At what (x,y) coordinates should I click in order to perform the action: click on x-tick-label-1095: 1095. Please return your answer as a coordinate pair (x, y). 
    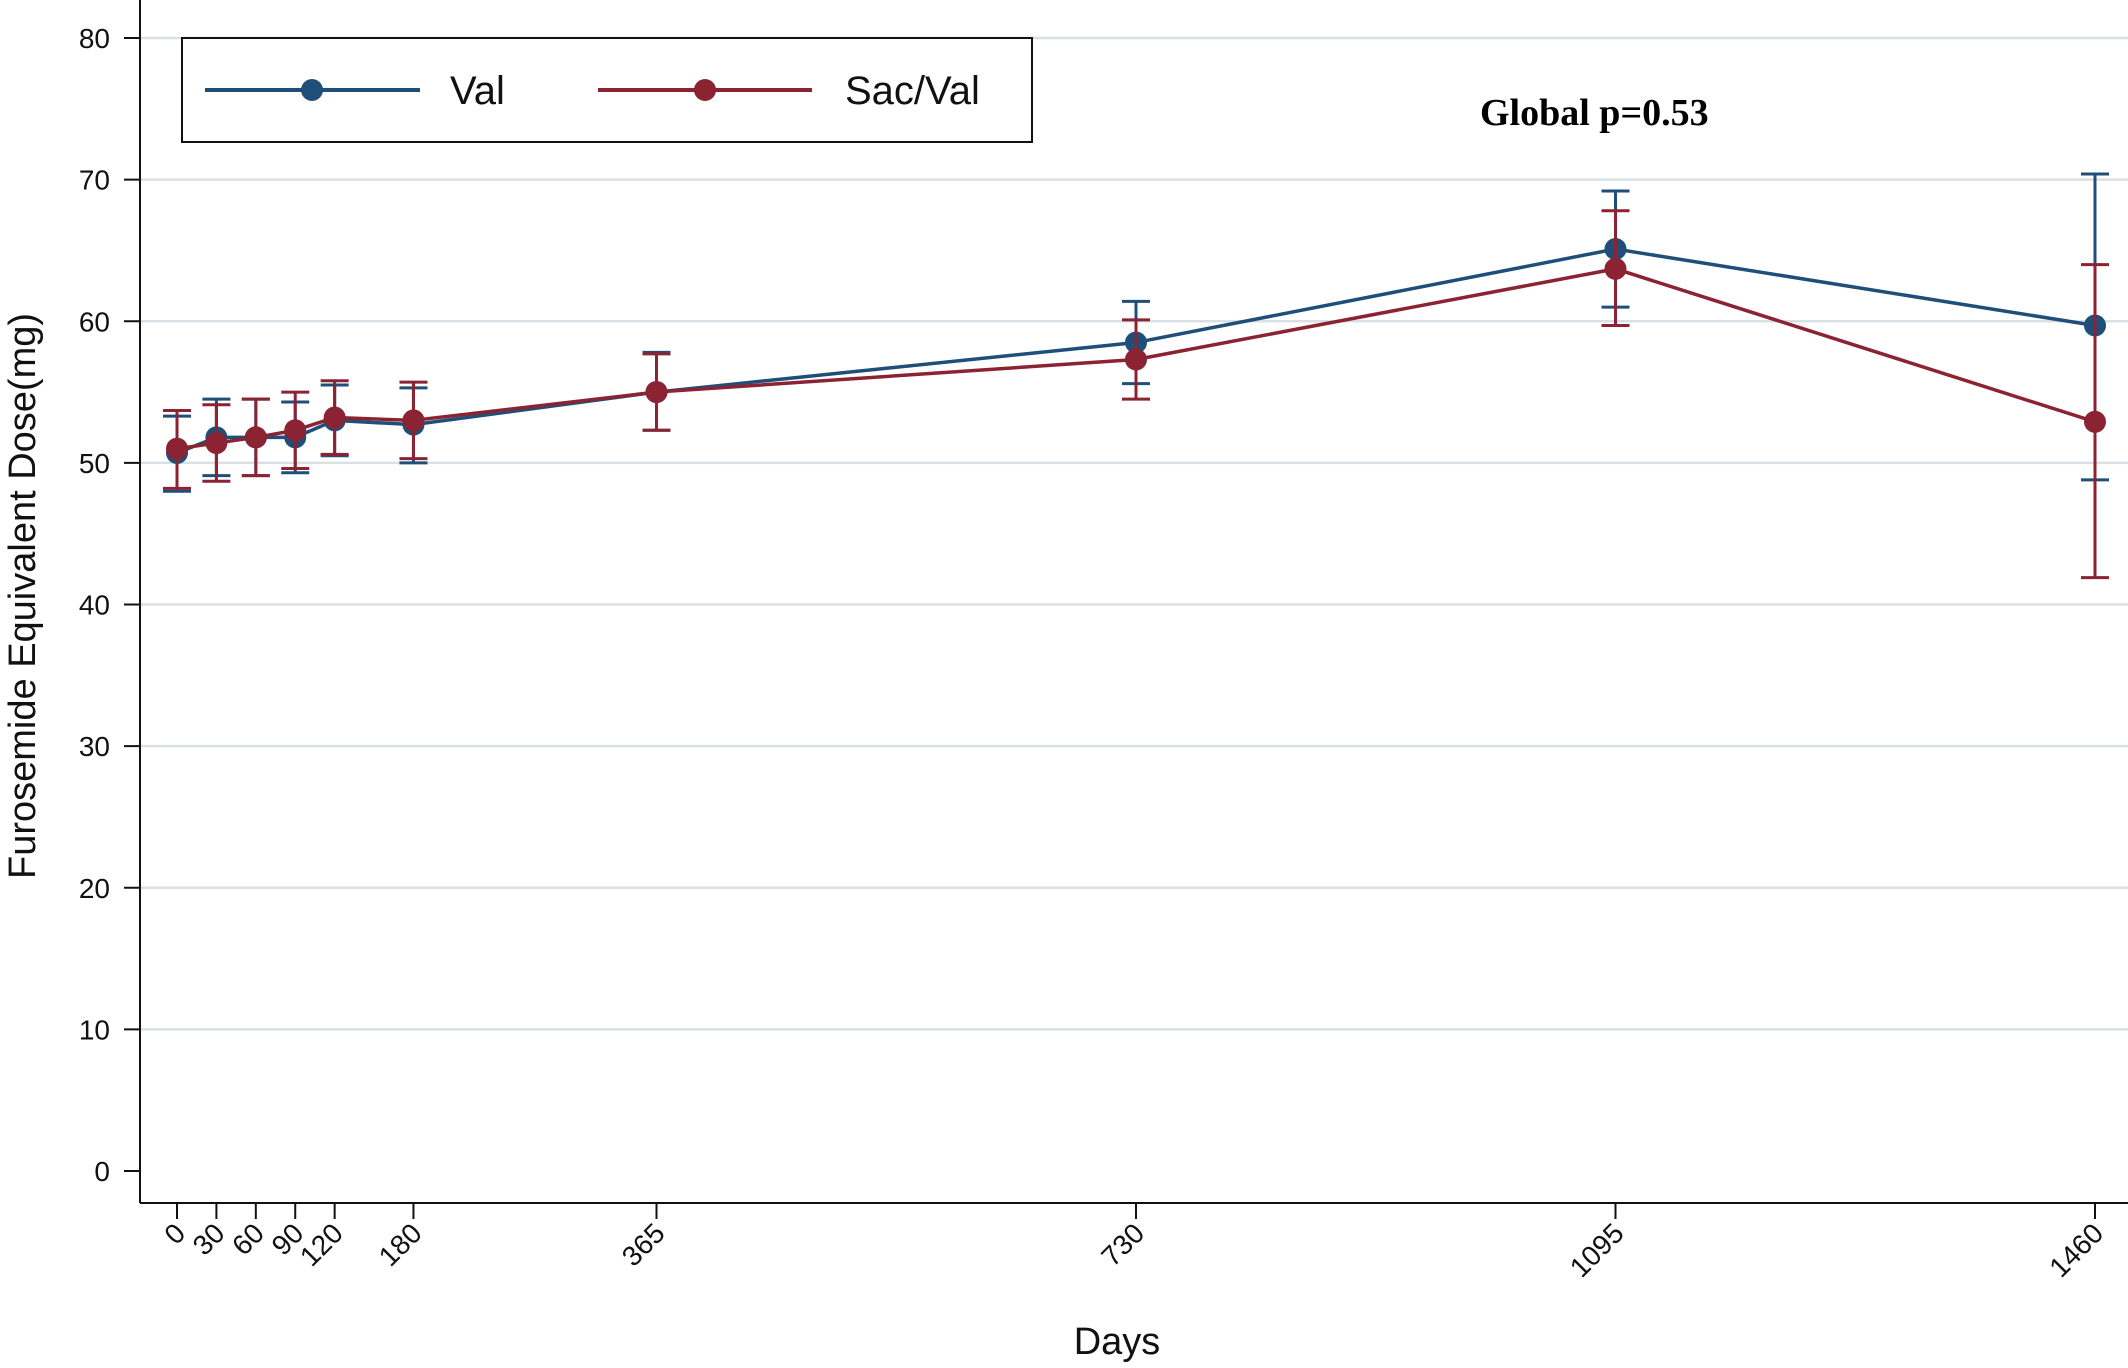
    Looking at the image, I should click on (1597, 1250).